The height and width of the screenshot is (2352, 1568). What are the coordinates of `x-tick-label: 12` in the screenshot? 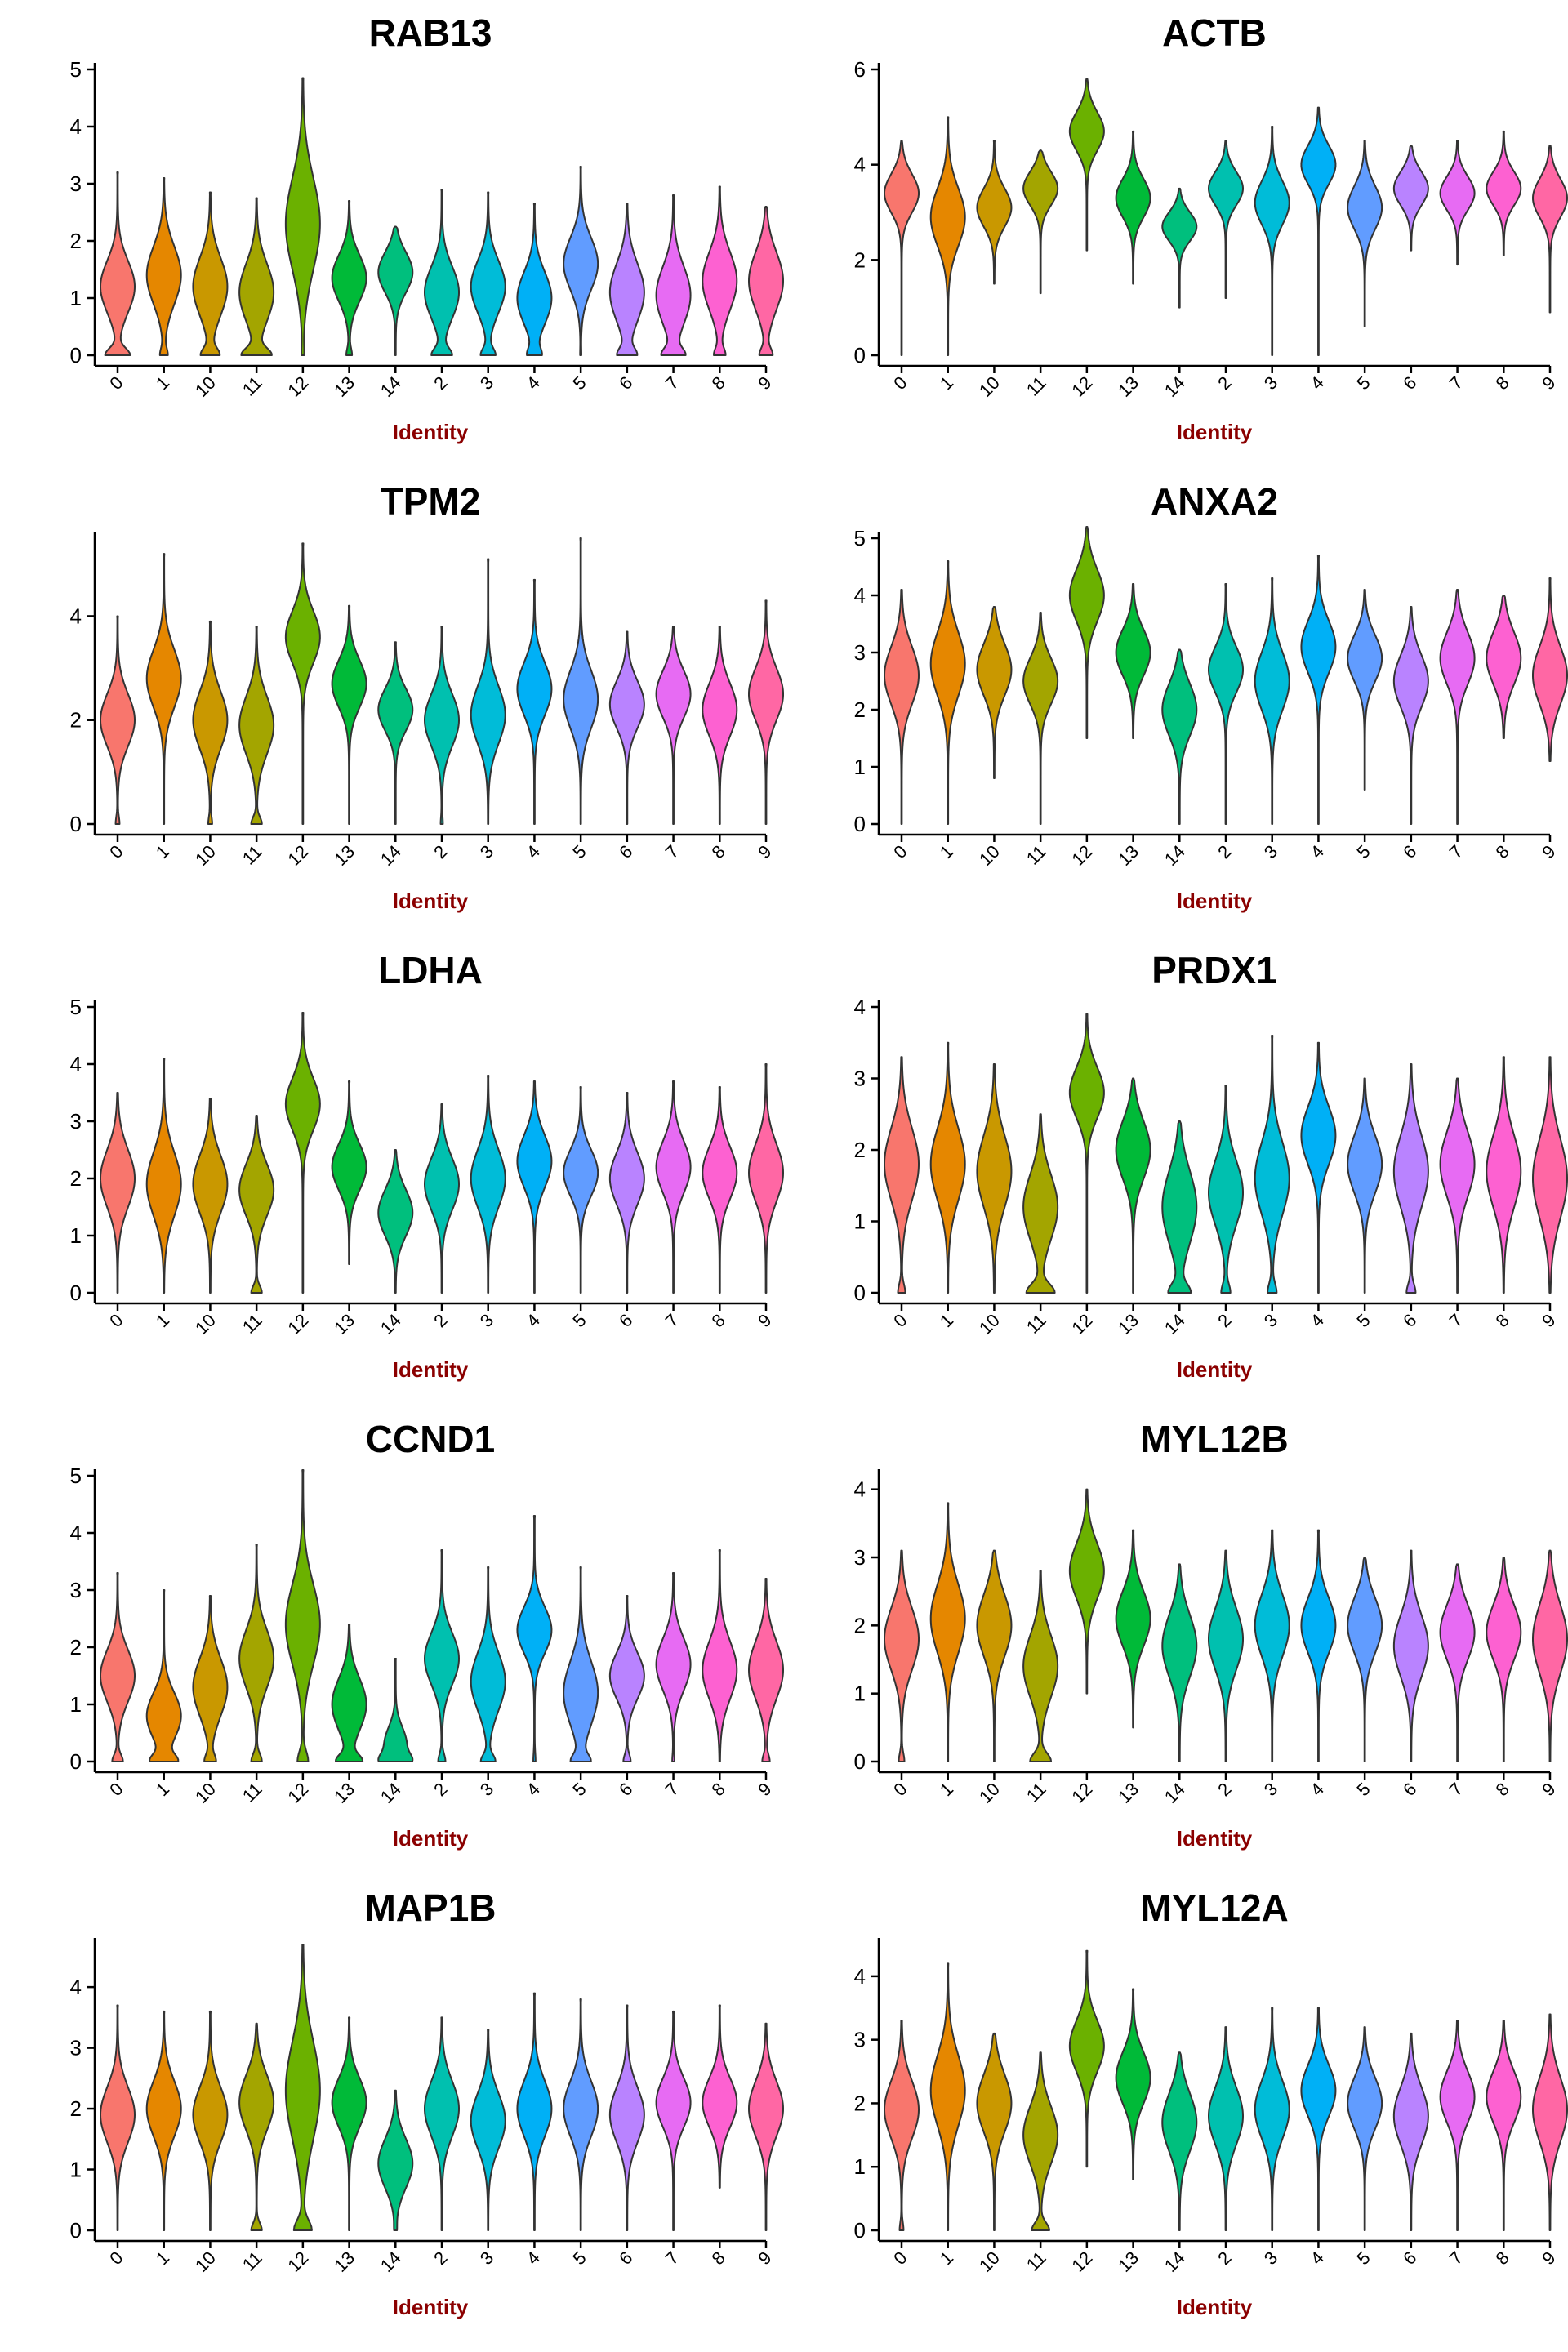 It's located at (297, 2261).